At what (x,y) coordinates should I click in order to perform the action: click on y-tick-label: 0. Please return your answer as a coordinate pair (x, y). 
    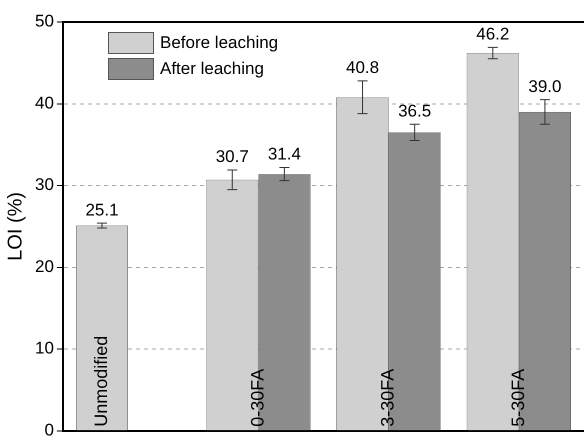
    Looking at the image, I should click on (49, 430).